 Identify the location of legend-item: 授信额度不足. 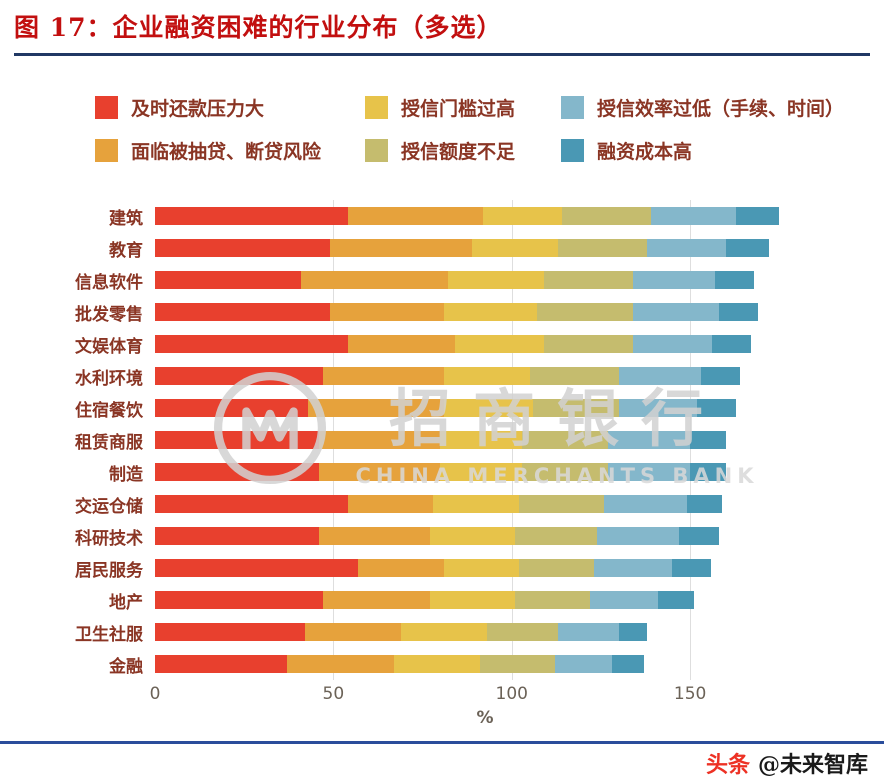
(463, 150).